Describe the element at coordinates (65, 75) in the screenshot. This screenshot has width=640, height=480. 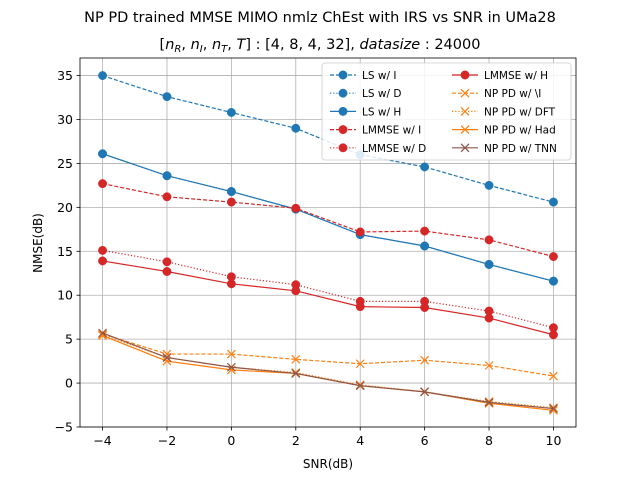
I see `y-tick-label: 35` at that location.